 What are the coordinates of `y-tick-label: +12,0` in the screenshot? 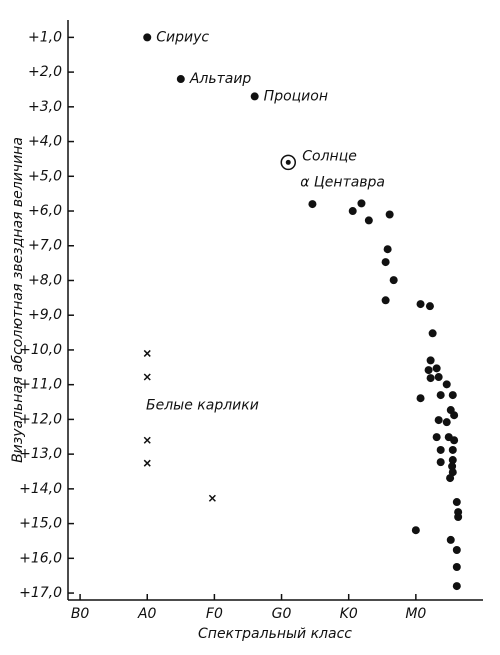 It's located at (40, 419).